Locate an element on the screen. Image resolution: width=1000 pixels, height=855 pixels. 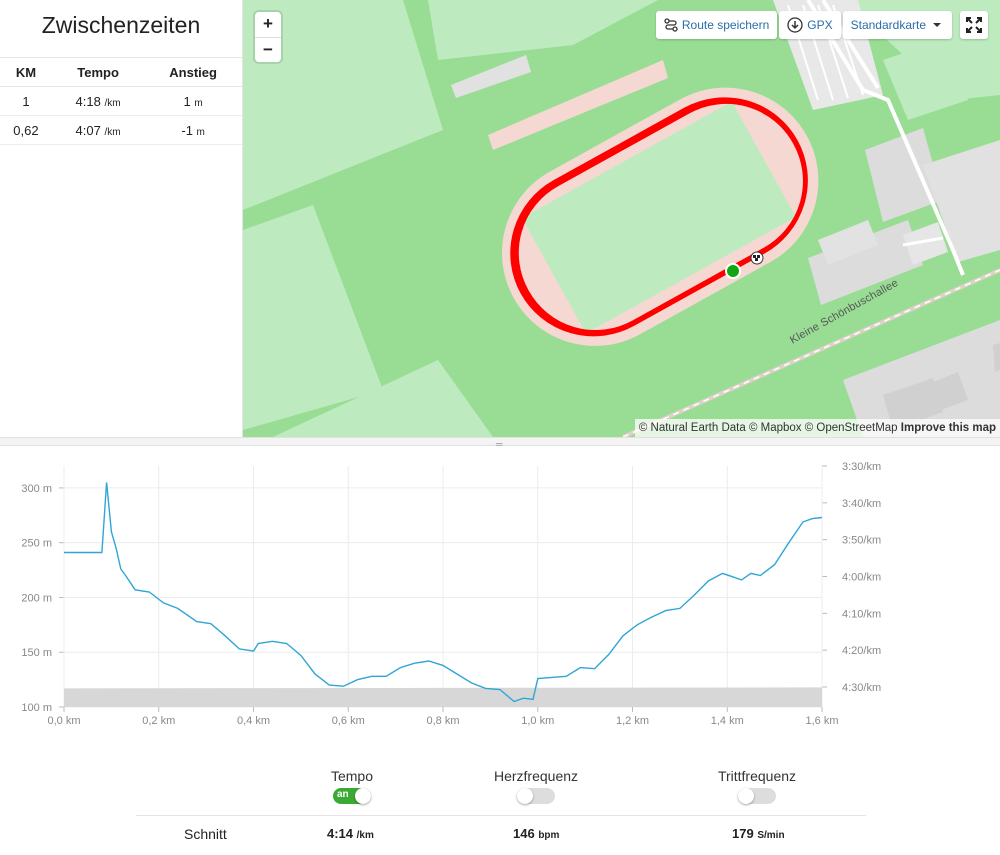
map-type-dropdown: Standardkarte is located at coordinates (897, 25).